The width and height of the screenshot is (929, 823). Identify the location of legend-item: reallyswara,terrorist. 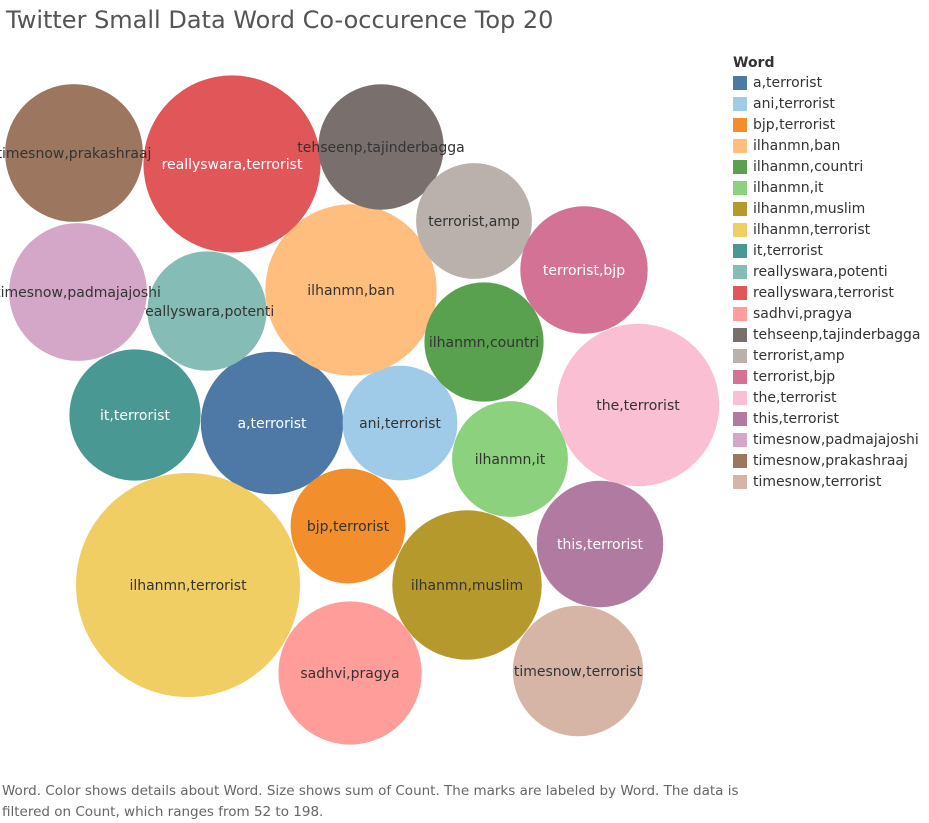
(831, 292).